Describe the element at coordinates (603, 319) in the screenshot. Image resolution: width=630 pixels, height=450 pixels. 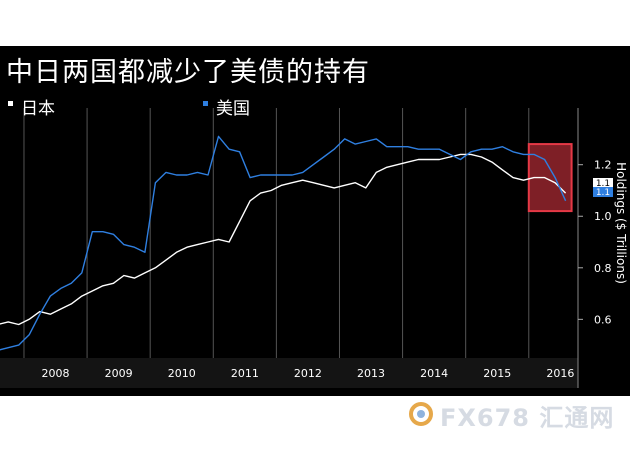
I see `y-tick-label: 0.6` at that location.